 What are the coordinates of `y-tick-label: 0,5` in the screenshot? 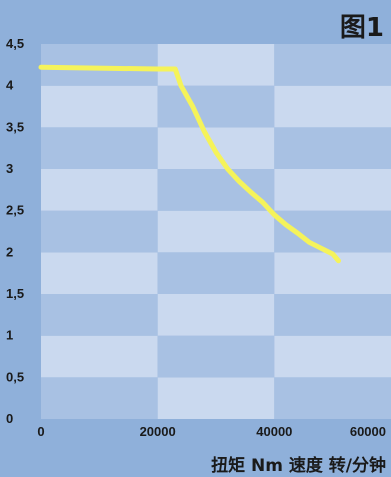 It's located at (15, 376).